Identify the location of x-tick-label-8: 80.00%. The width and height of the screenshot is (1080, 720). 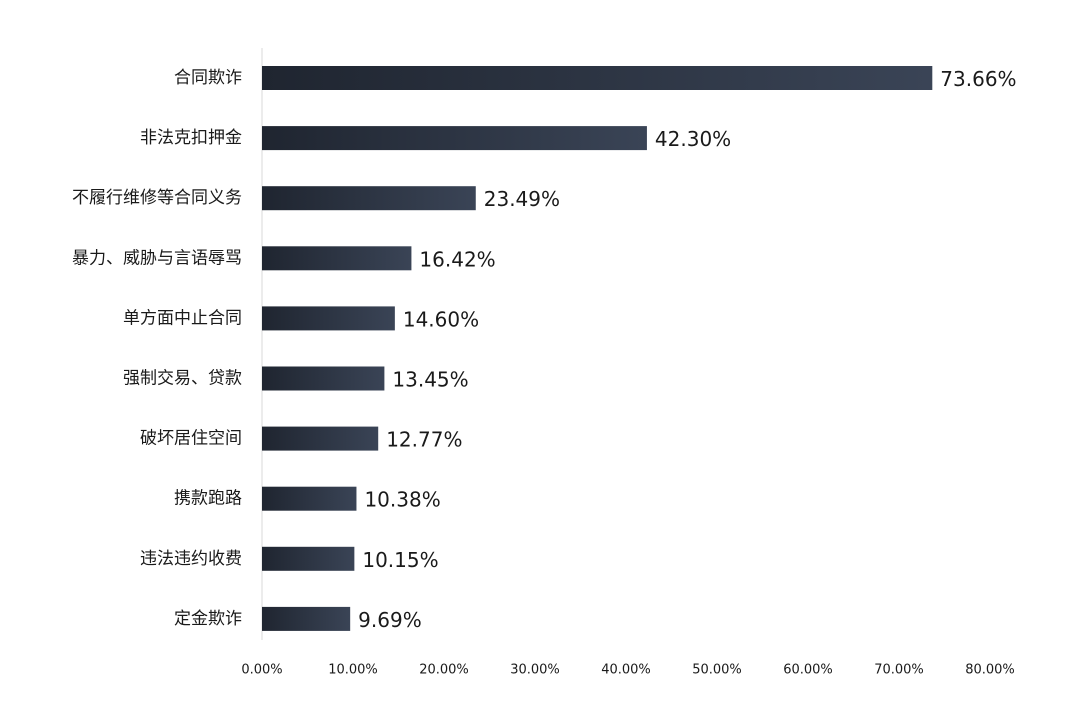
(990, 670).